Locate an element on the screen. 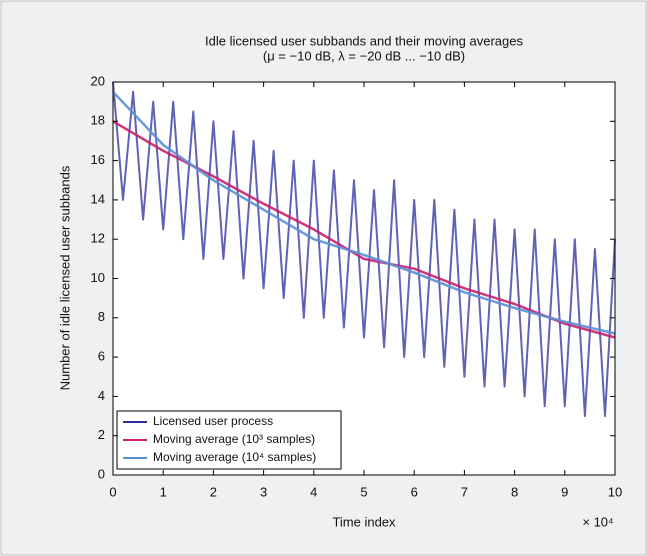 The image size is (647, 556). x-tick-label: 8 is located at coordinates (514, 491).